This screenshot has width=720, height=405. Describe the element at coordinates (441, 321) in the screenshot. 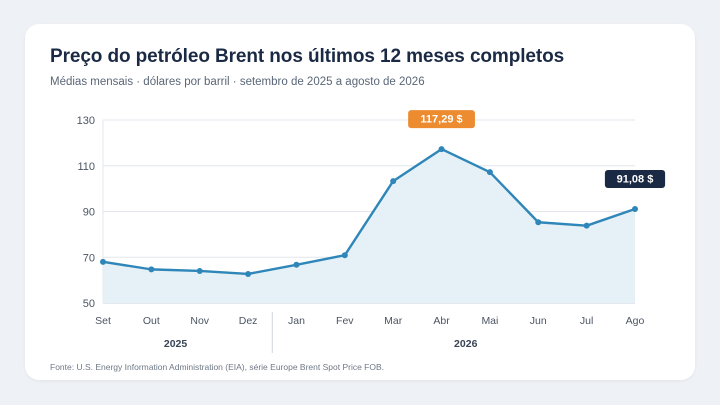

I see `x-tick-label: Abr` at that location.